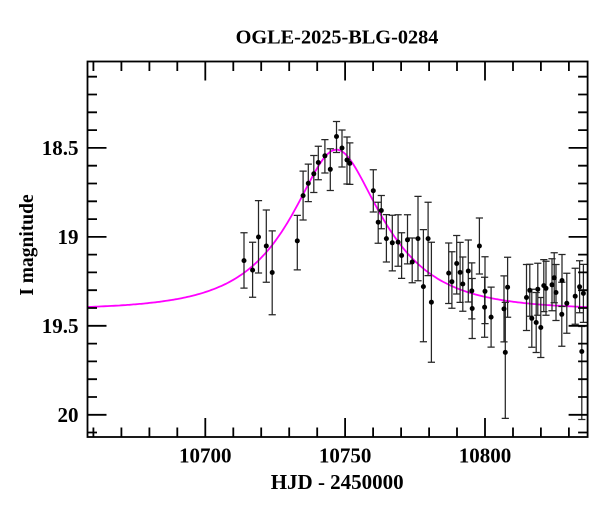  What do you see at coordinates (68, 415) in the screenshot?
I see `svg-text: 20` at bounding box center [68, 415].